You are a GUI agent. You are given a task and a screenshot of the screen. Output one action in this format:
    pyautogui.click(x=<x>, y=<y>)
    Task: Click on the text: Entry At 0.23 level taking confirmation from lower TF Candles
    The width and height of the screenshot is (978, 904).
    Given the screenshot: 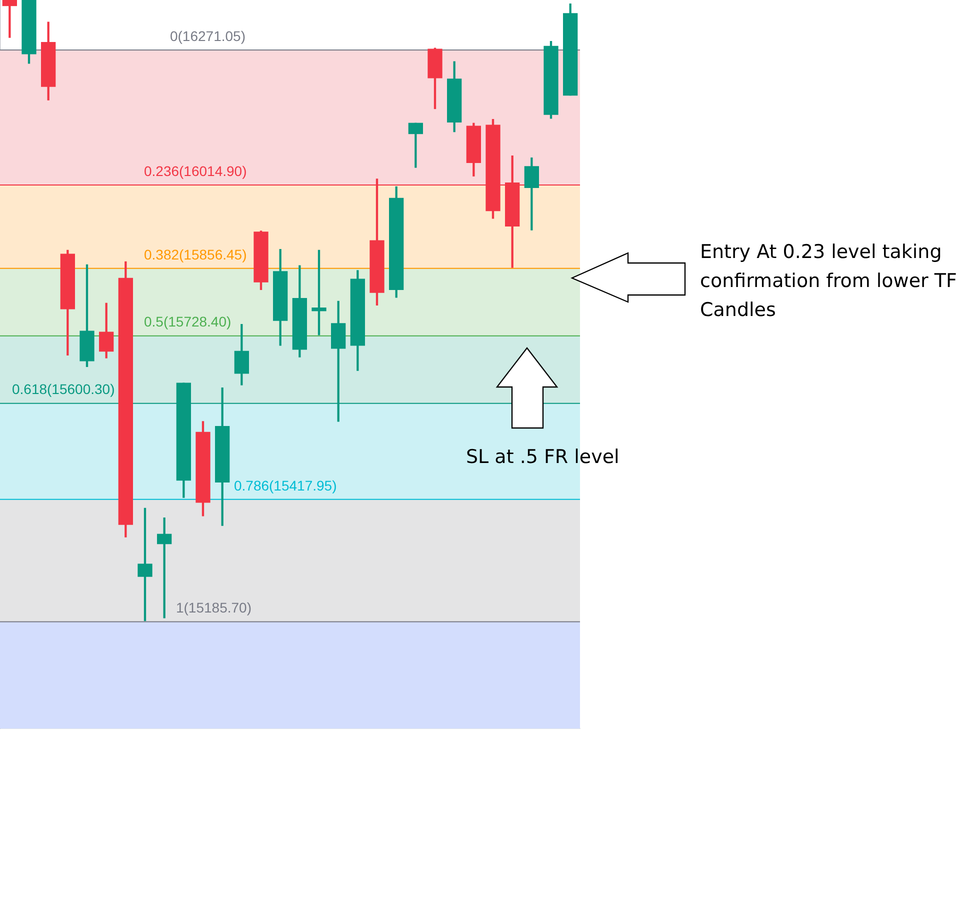 What is the action you would take?
    pyautogui.click(x=829, y=281)
    